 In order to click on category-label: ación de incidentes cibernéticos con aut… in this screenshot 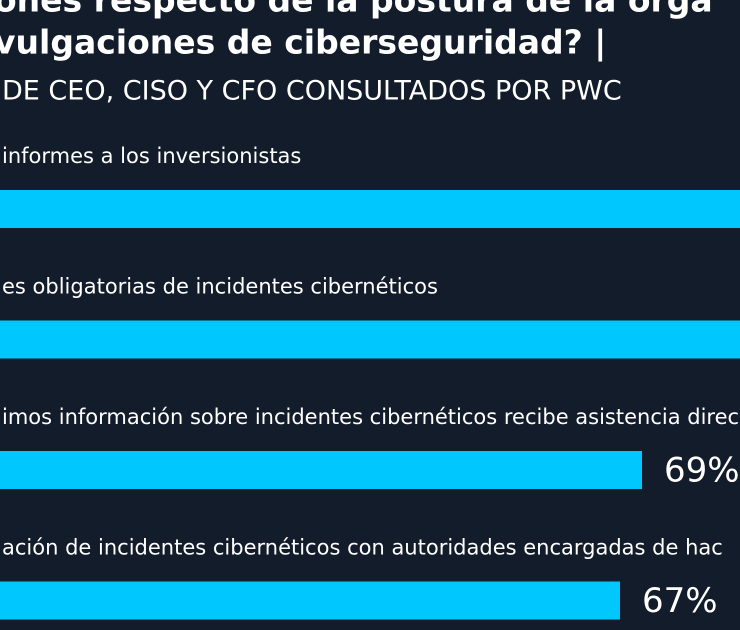, I will do `click(362, 548)`.